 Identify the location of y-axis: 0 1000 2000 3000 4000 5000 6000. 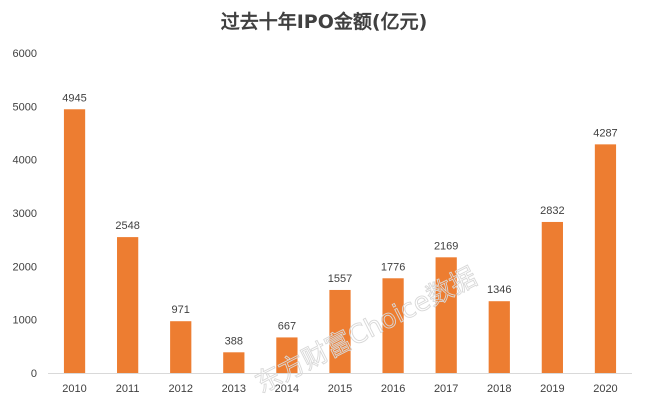
(25, 214).